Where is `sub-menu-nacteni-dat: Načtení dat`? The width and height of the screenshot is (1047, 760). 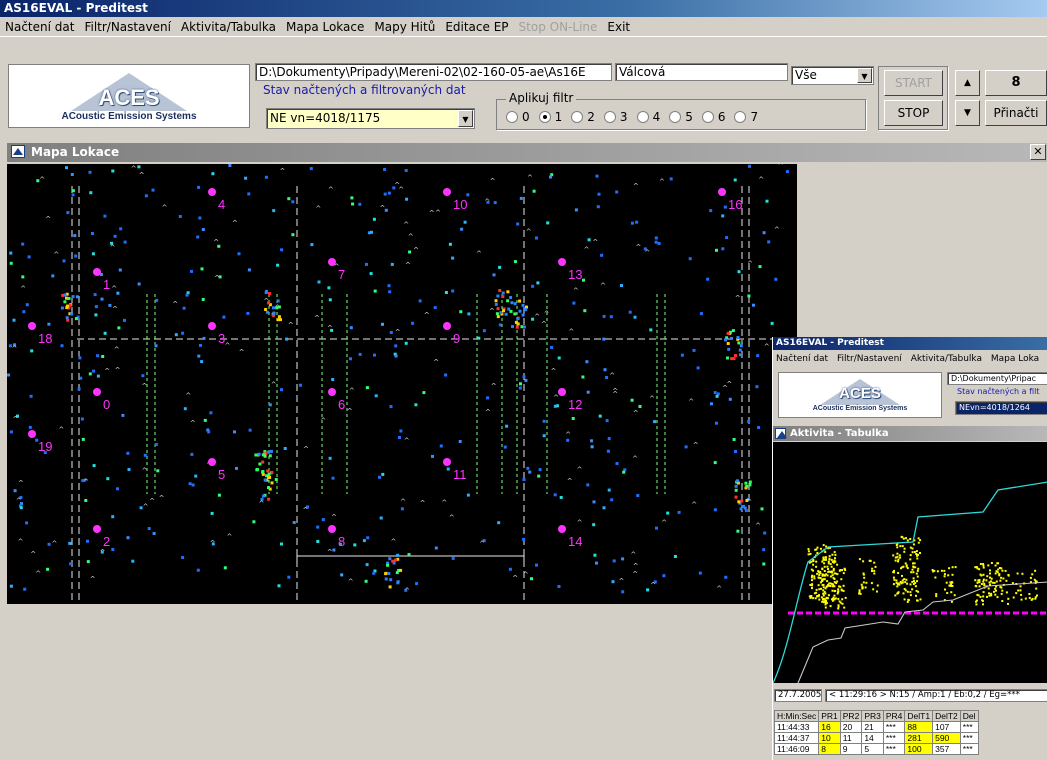 sub-menu-nacteni-dat: Načtení dat is located at coordinates (802, 359).